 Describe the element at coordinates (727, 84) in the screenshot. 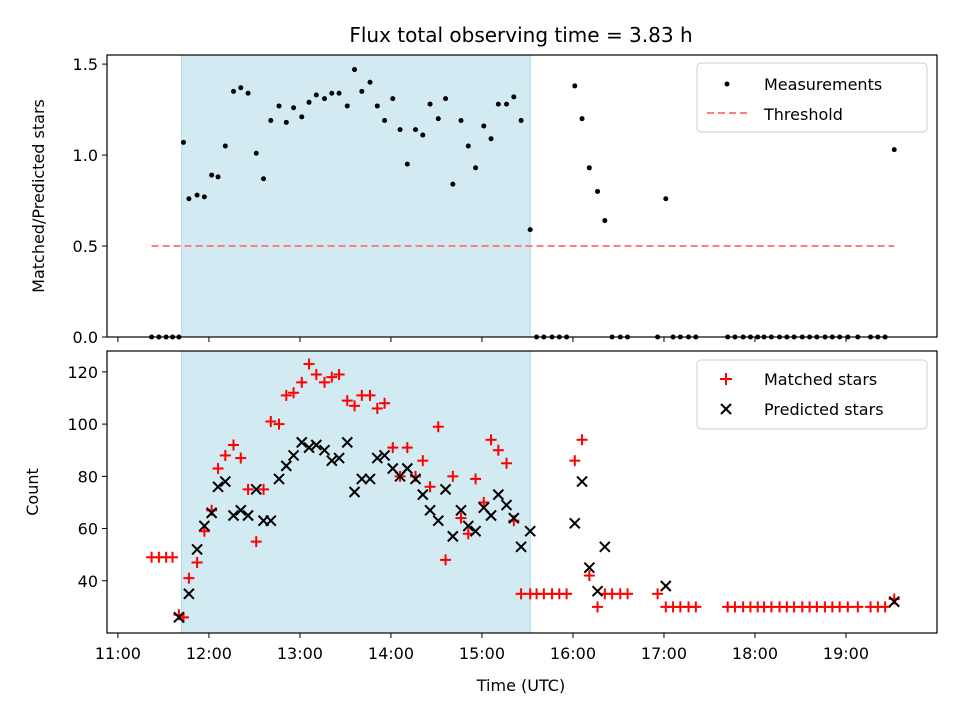

I see `legend-measurements-marker` at that location.